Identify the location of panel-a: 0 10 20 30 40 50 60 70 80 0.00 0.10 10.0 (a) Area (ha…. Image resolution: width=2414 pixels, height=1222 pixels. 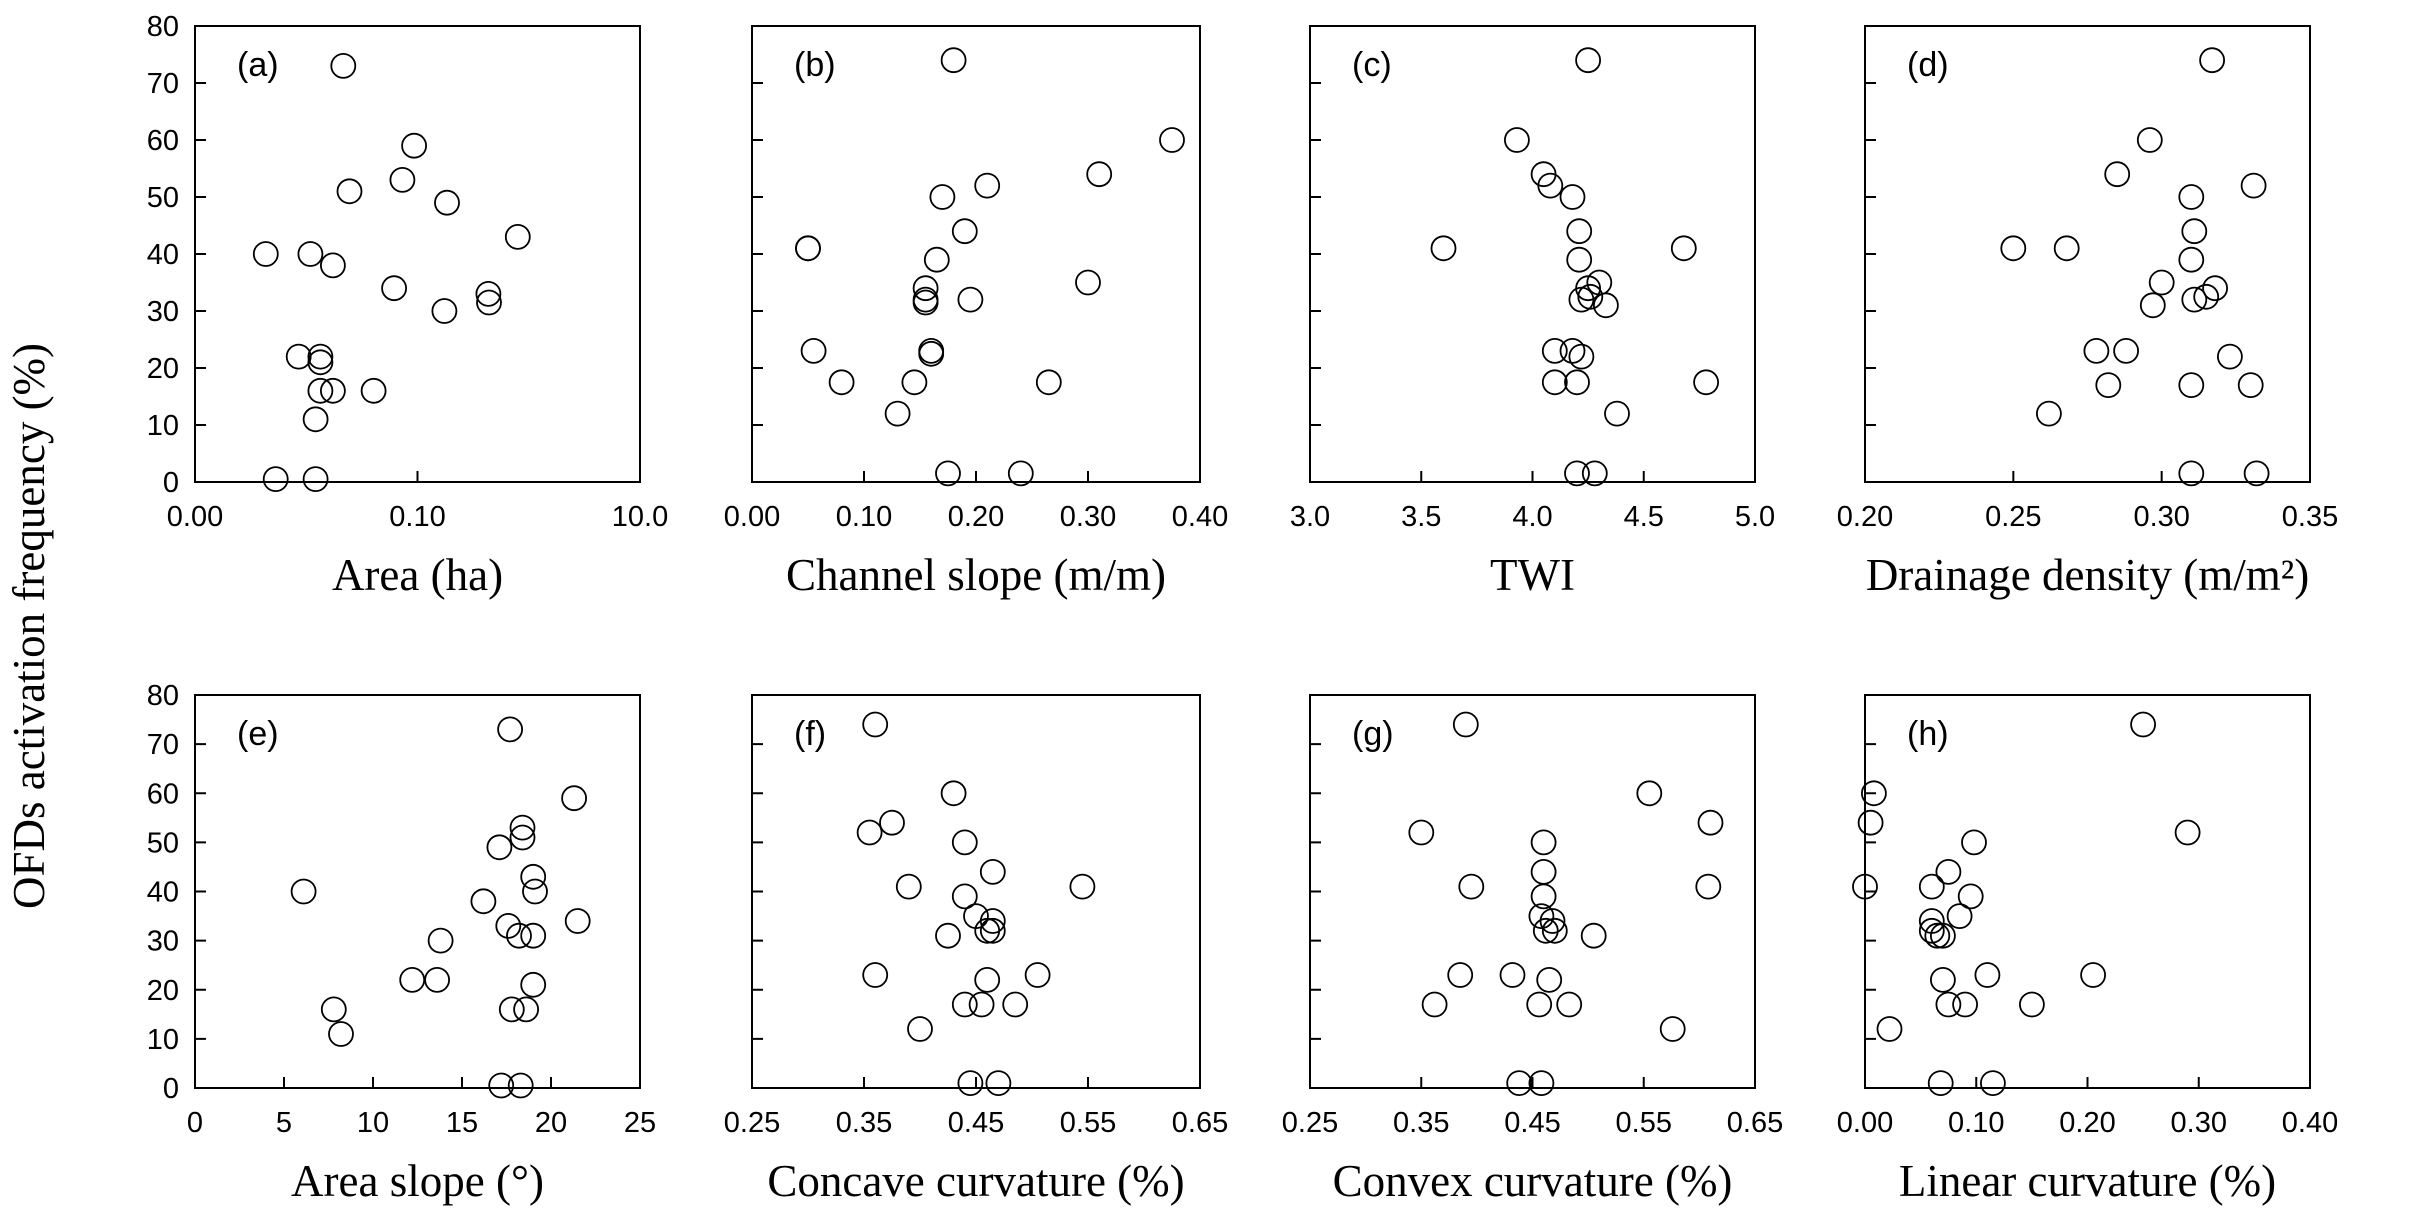
(407, 305).